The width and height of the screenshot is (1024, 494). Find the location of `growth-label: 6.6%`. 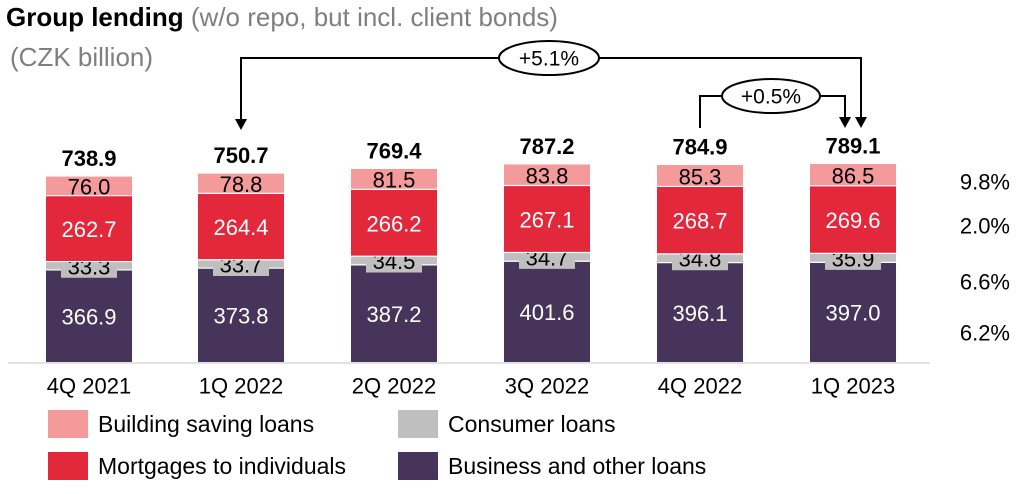

growth-label: 6.6% is located at coordinates (985, 282).